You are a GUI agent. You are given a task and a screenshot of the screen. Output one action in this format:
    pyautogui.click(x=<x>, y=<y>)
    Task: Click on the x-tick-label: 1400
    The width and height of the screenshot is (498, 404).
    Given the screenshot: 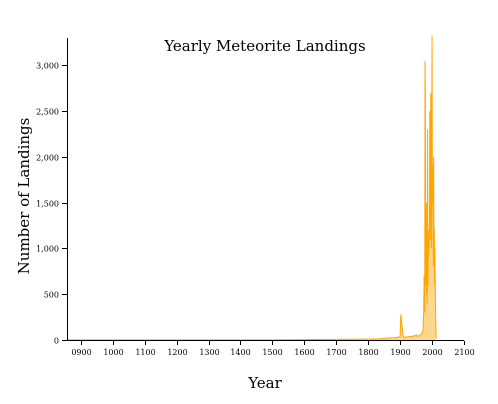 What is the action you would take?
    pyautogui.click(x=240, y=352)
    